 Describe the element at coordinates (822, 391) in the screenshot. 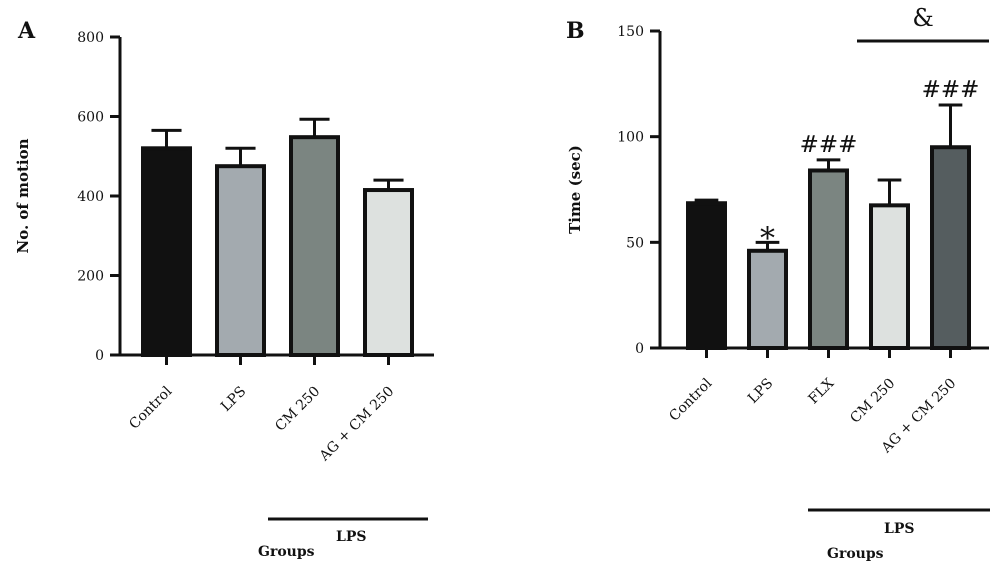

I see `x-tick-label: FLX` at that location.